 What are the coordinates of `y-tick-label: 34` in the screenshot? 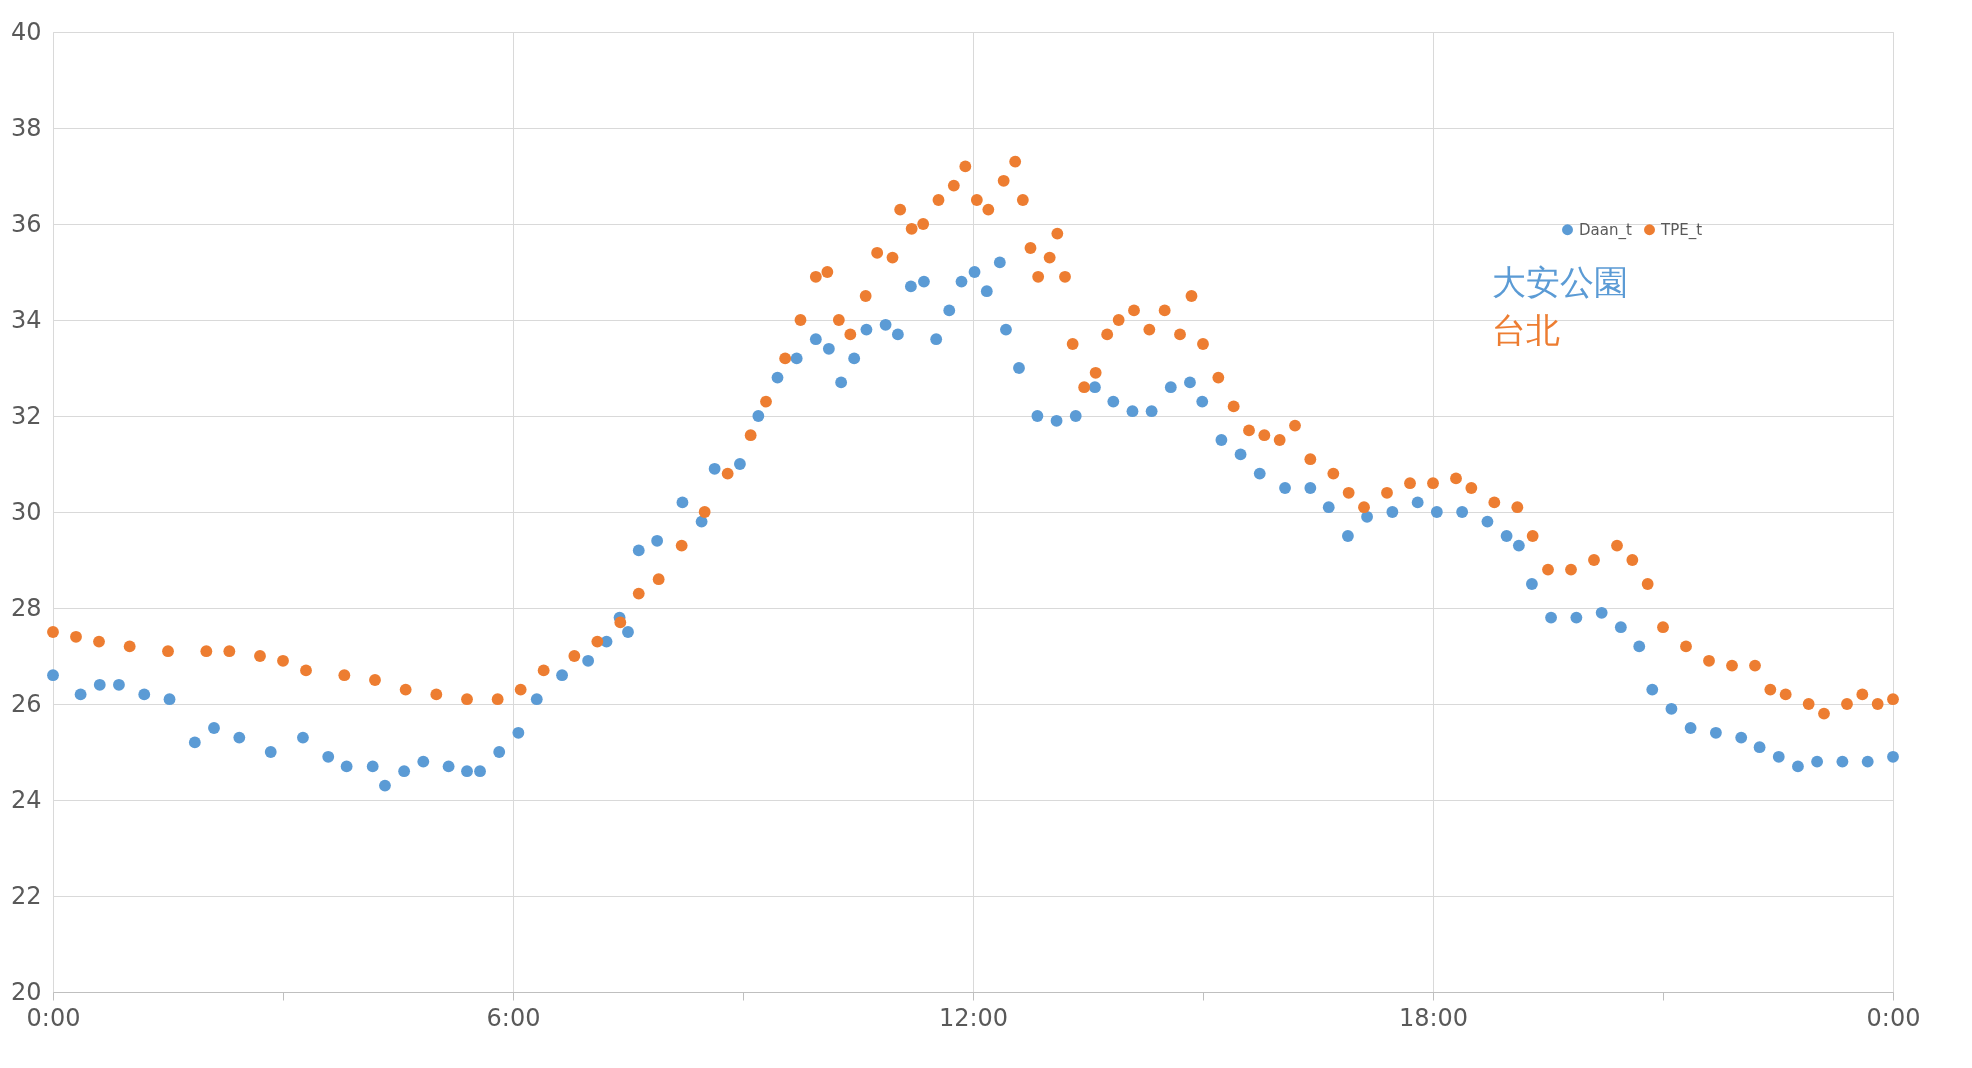 It's located at (26, 319).